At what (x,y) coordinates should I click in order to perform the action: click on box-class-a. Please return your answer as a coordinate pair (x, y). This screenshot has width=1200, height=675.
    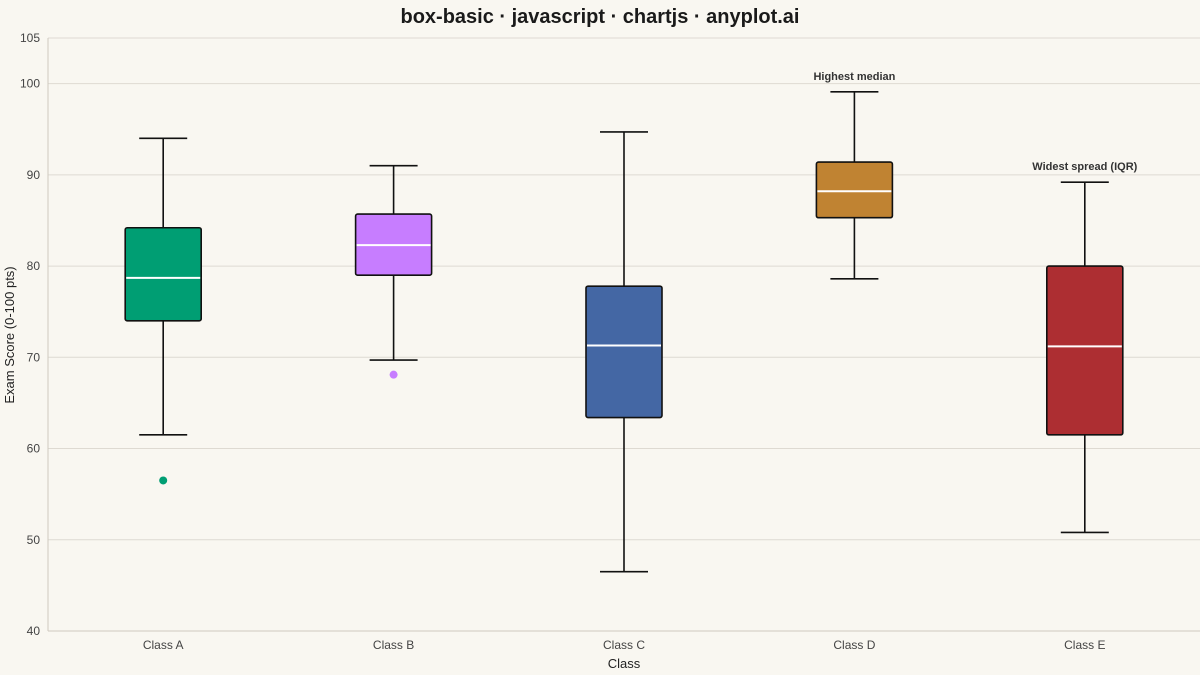
    Looking at the image, I should click on (163, 311).